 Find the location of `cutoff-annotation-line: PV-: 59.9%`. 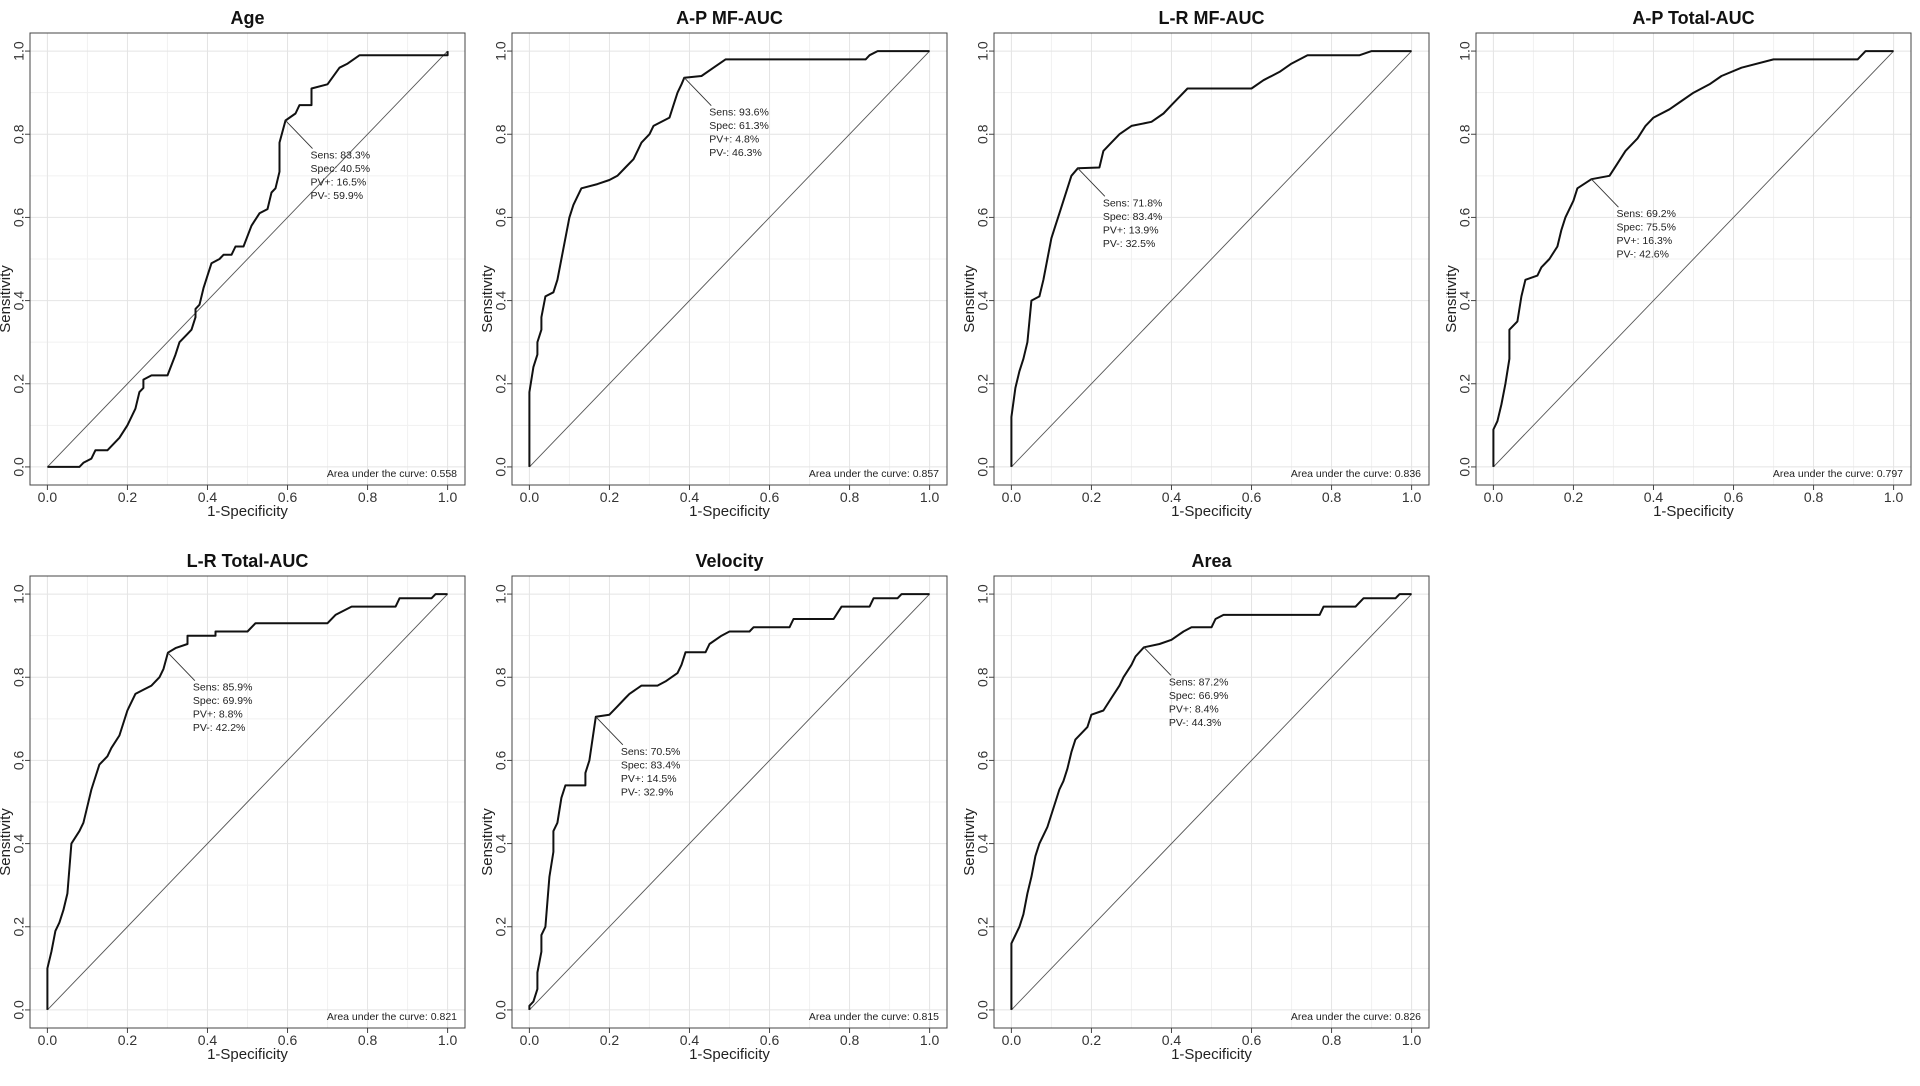

cutoff-annotation-line: PV-: 59.9% is located at coordinates (337, 196).